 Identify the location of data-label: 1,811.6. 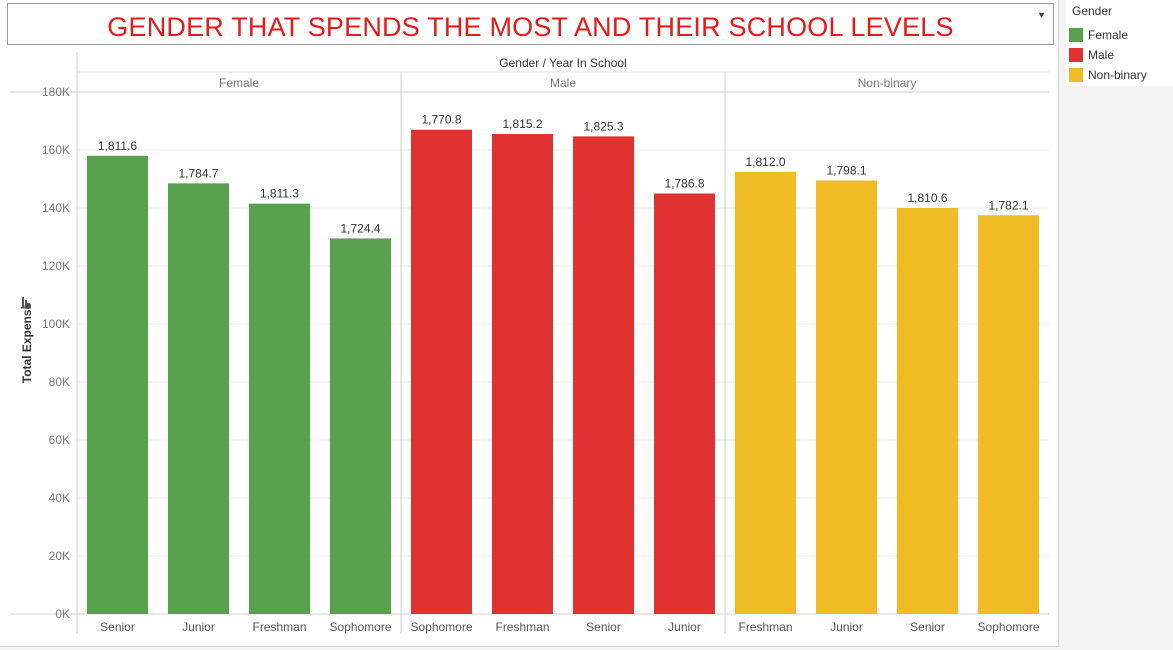
(117, 146).